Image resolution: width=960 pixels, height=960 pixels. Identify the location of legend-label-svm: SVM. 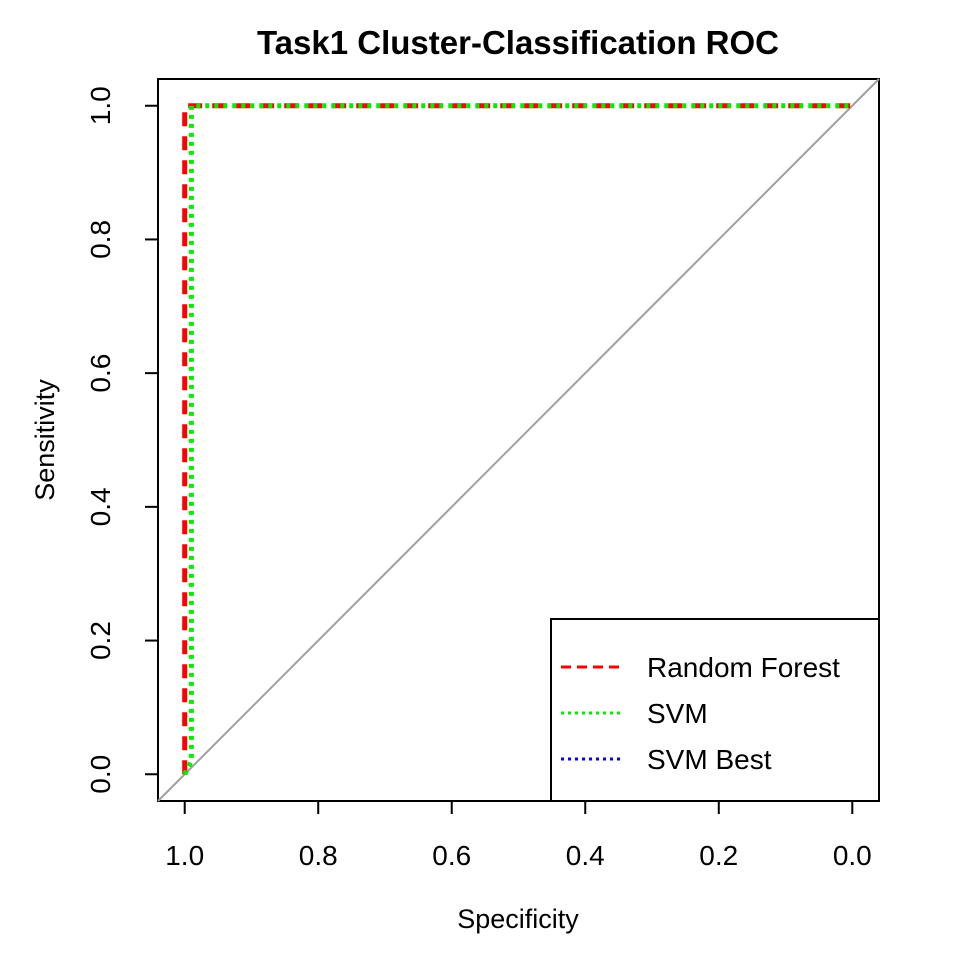
(677, 713).